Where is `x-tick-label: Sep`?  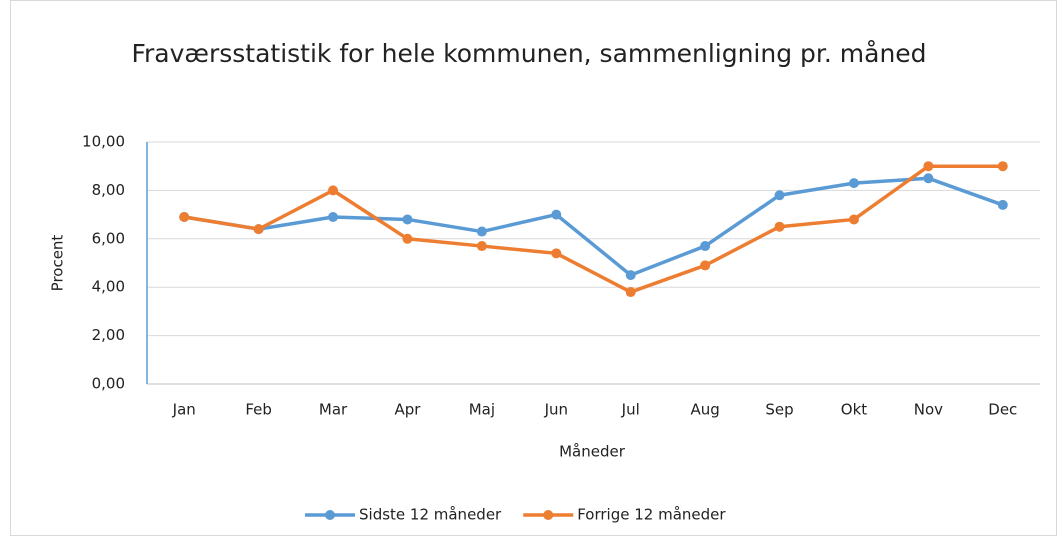 x-tick-label: Sep is located at coordinates (779, 410).